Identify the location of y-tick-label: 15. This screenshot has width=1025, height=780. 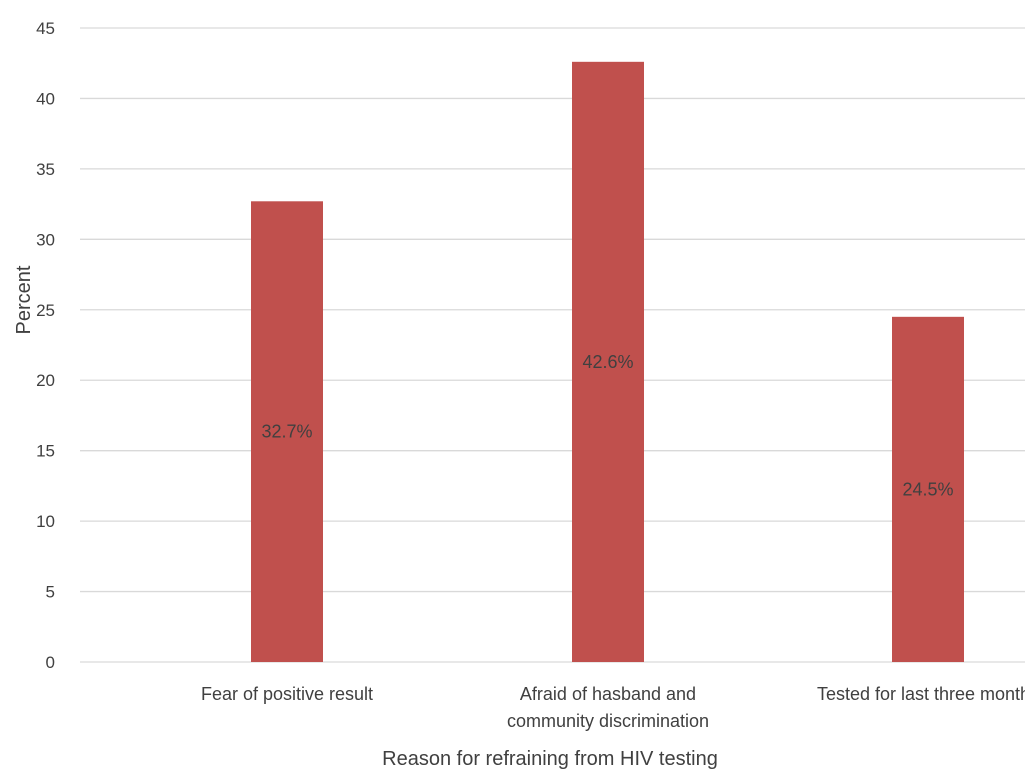
(45, 451).